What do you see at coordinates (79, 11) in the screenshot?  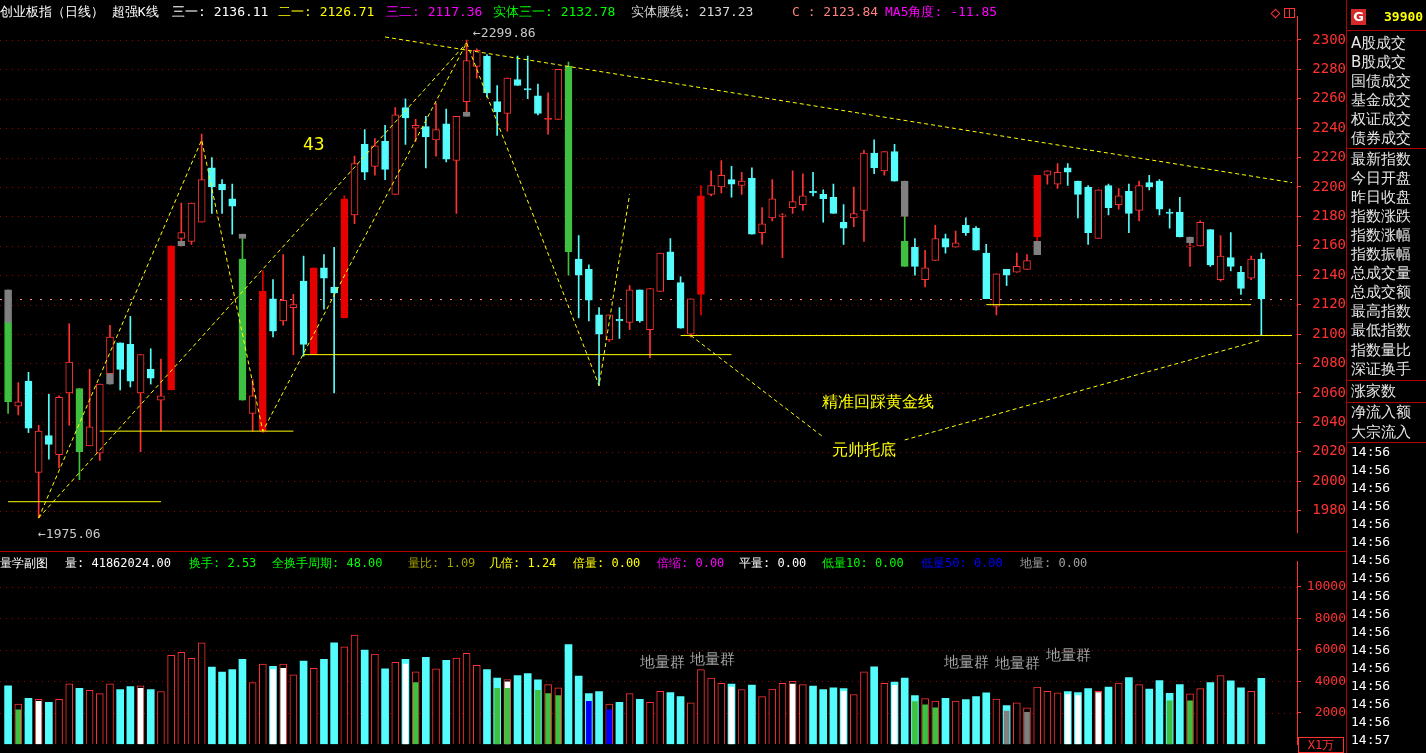 I see `chart-title: 创业板指（日线） 超强K线` at bounding box center [79, 11].